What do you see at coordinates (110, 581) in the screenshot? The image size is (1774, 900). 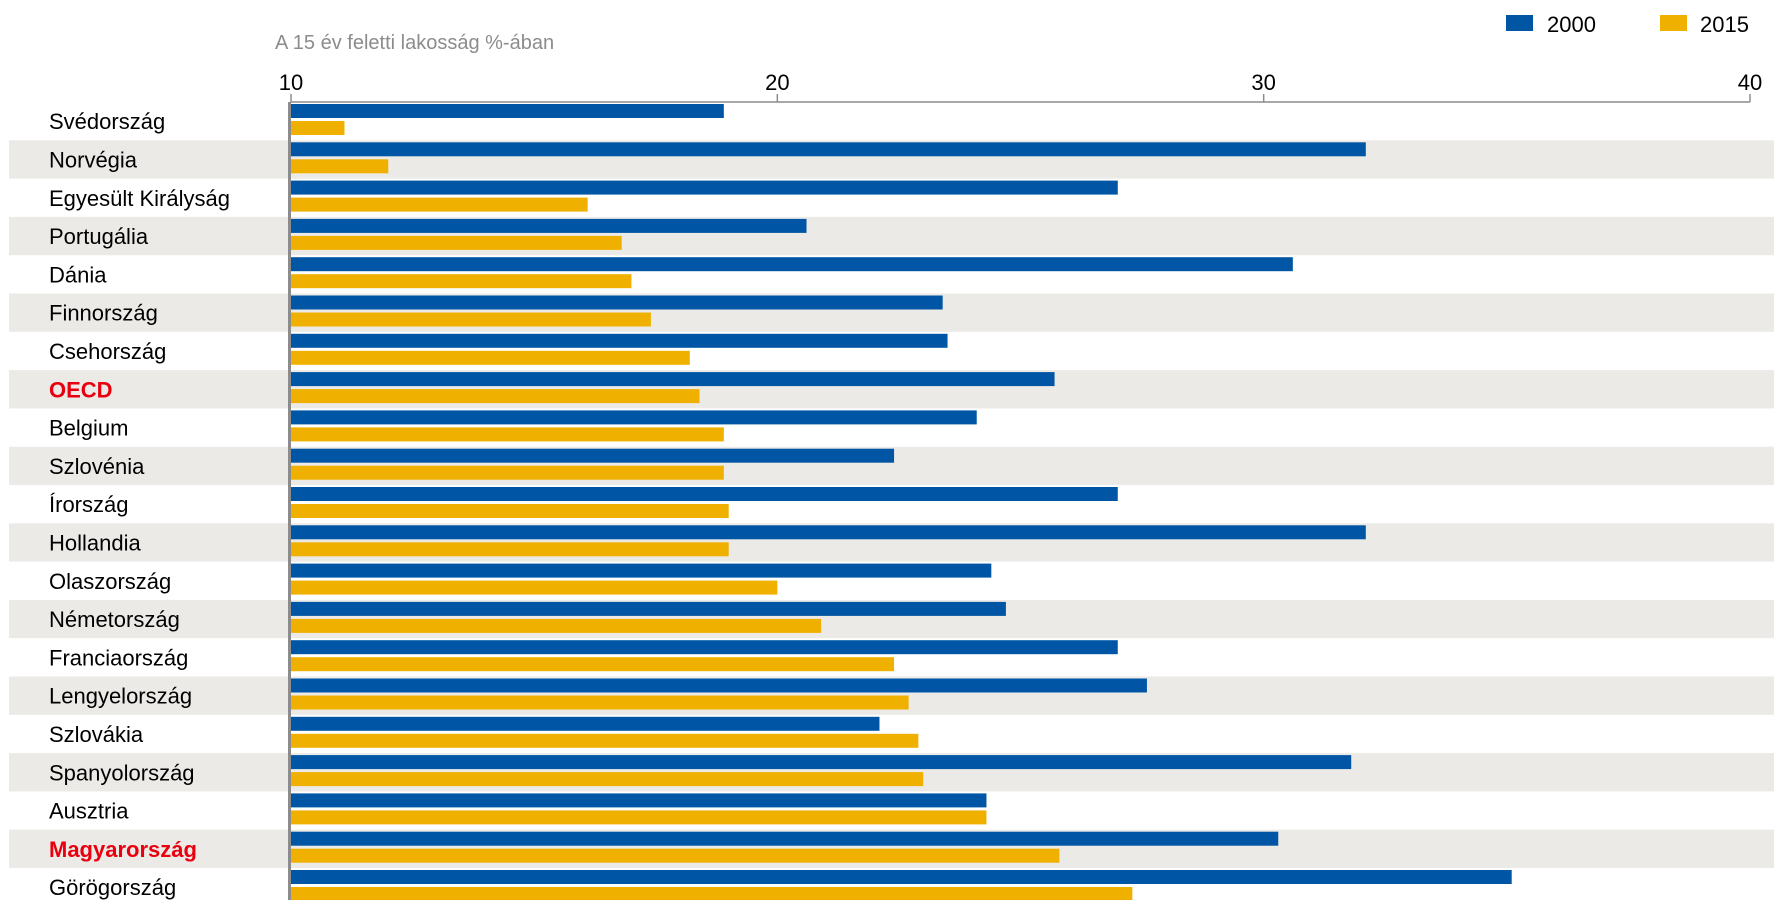 I see `category-label: Olaszország` at bounding box center [110, 581].